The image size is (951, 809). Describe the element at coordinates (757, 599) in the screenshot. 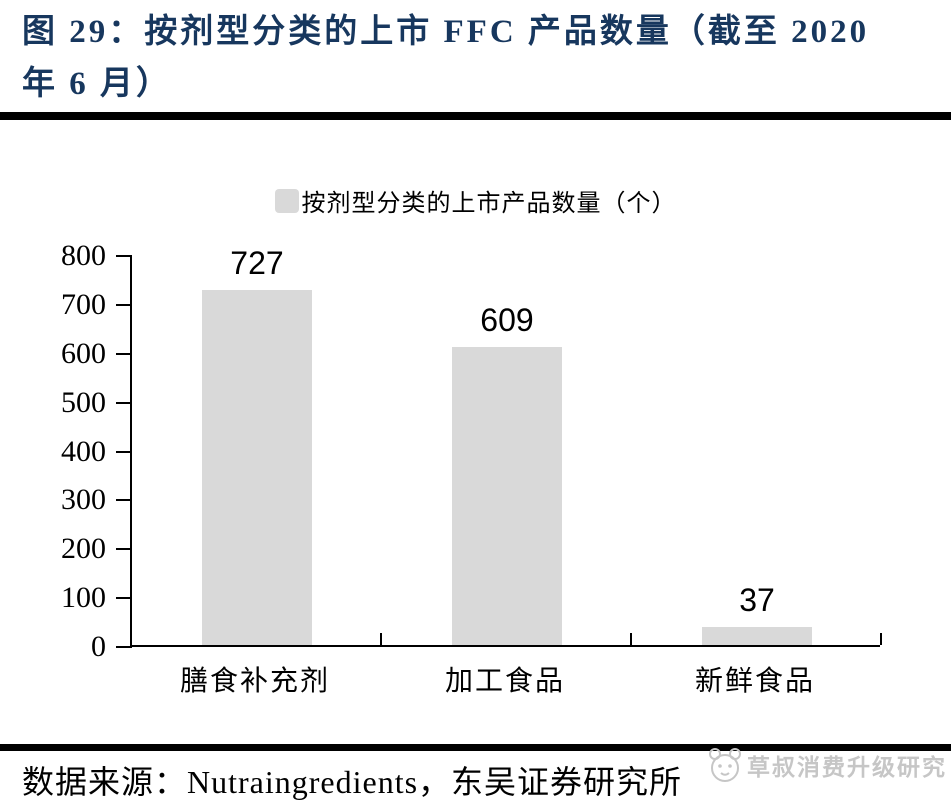

I see `bar-value-label: 37` at that location.